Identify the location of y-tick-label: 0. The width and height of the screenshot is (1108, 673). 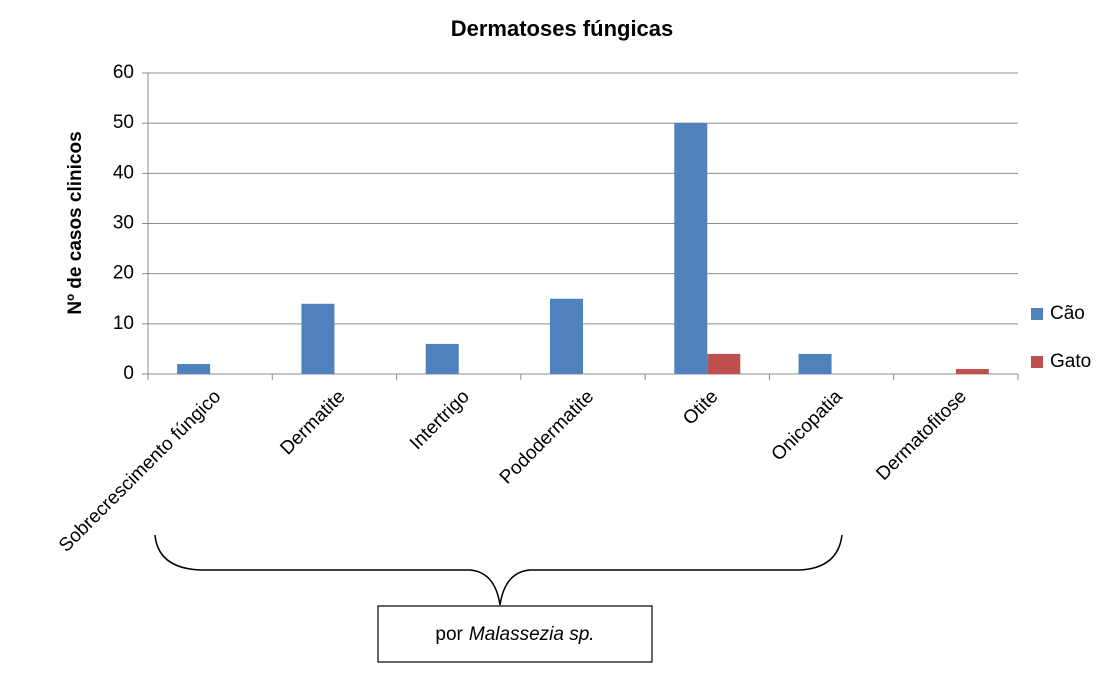
(128, 373).